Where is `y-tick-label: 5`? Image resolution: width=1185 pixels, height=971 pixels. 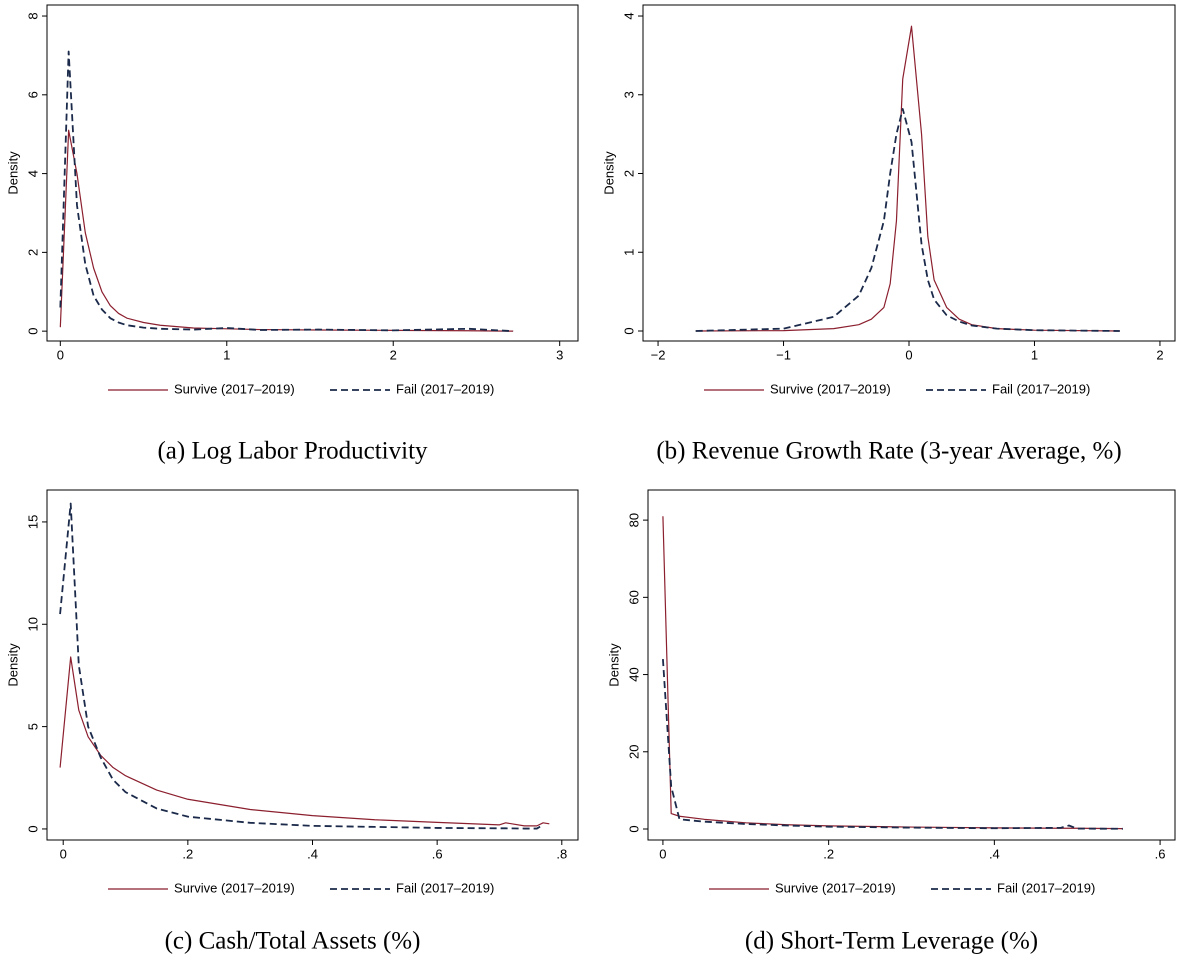
y-tick-label: 5 is located at coordinates (32, 726).